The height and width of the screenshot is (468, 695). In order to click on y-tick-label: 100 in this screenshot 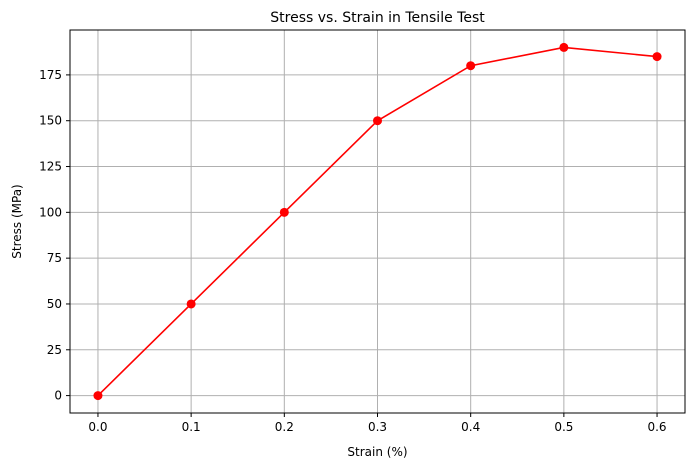, I will do `click(50, 212)`.